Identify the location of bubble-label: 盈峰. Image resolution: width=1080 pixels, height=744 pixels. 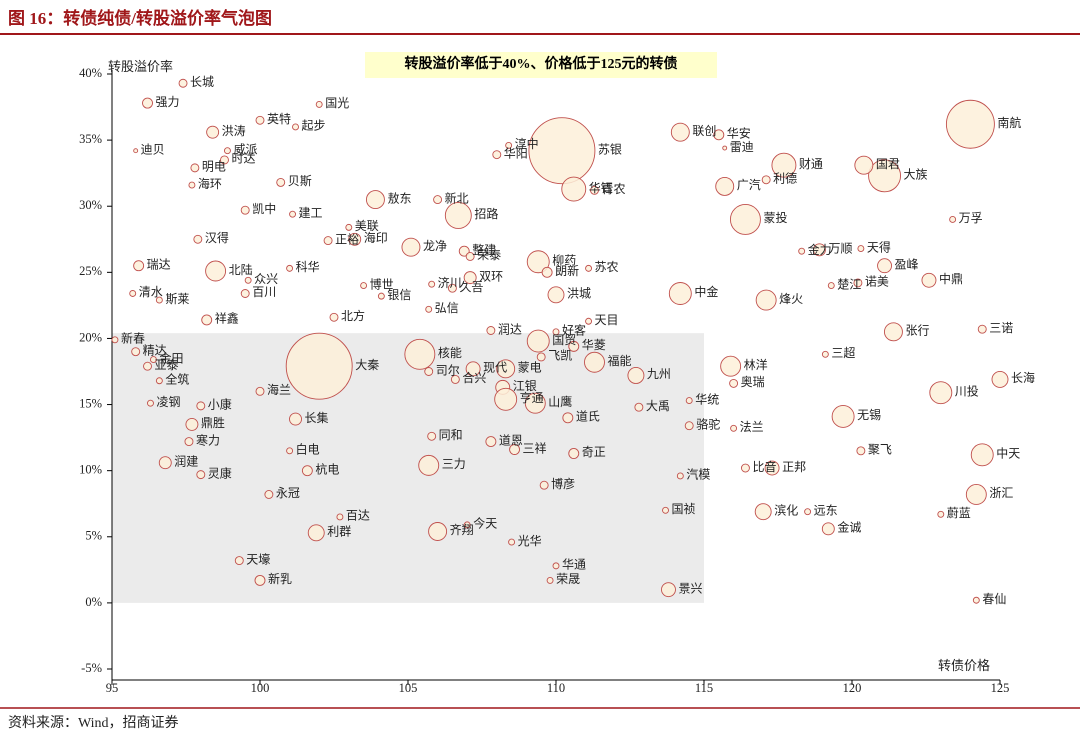
(907, 264).